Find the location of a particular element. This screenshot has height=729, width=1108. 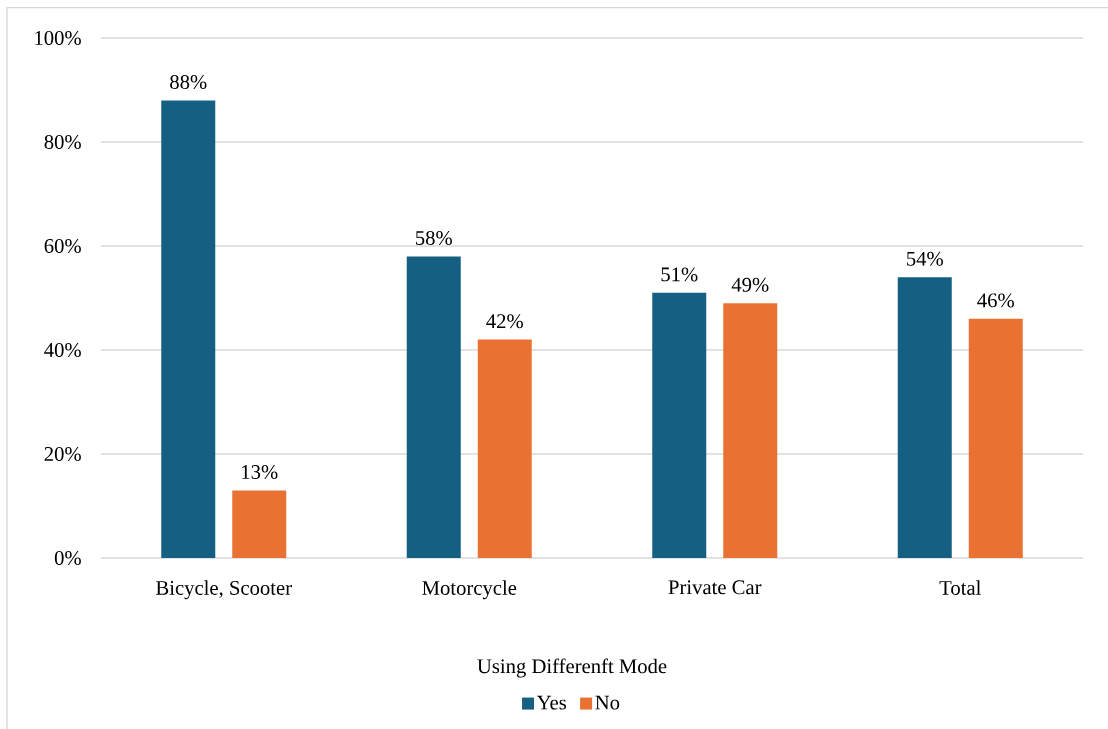

data-label: 58% is located at coordinates (434, 238).